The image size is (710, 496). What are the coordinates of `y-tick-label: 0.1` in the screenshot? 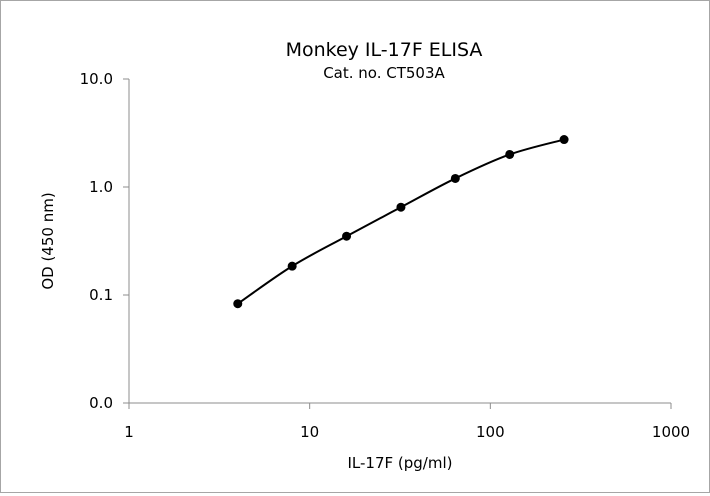 It's located at (101, 295).